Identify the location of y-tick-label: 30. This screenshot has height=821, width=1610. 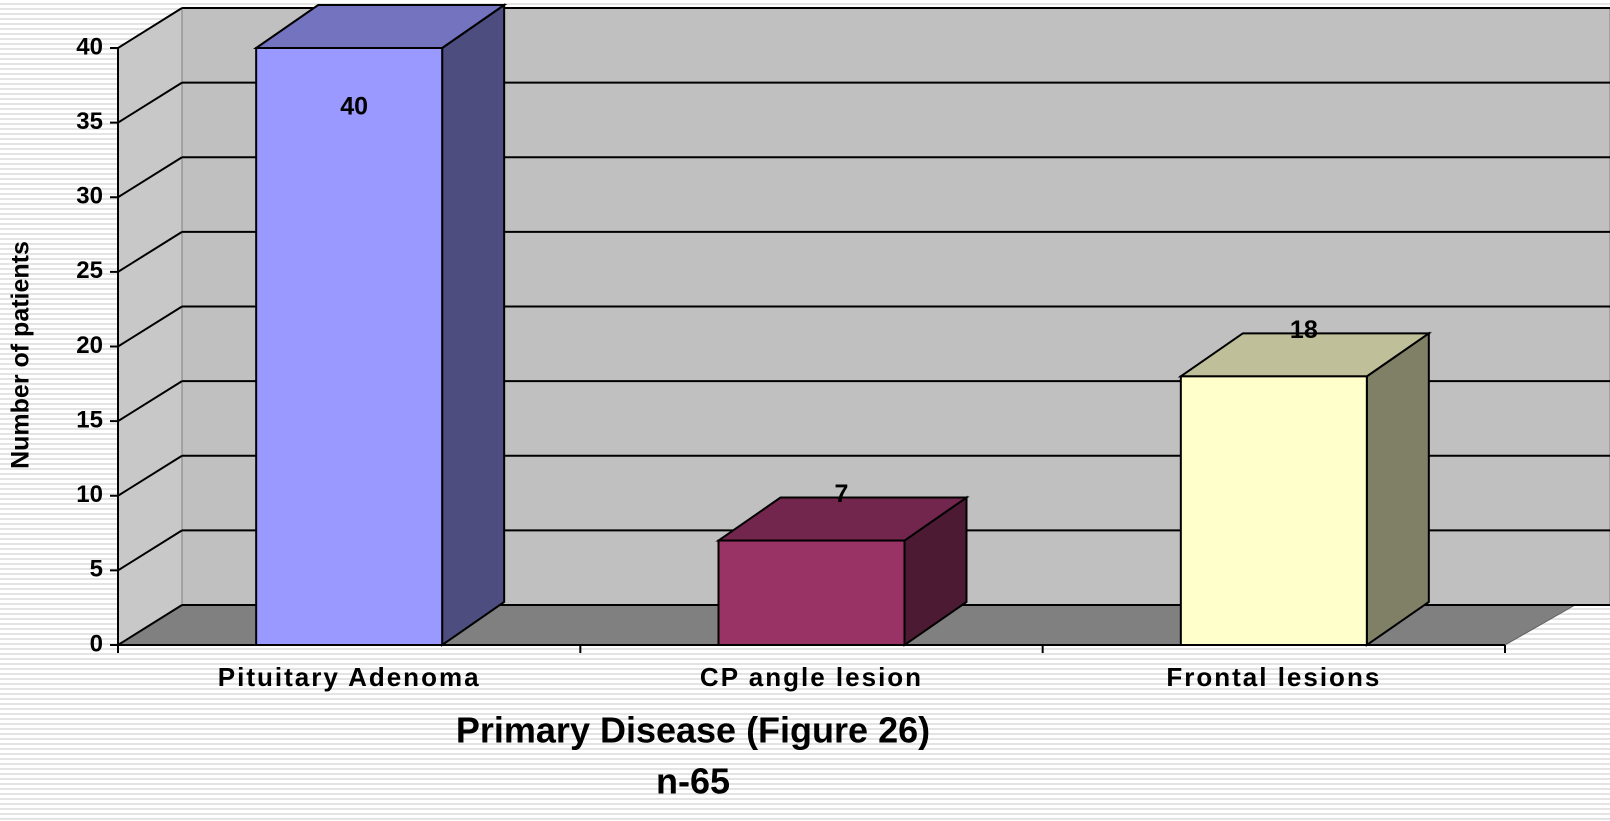
(89, 196).